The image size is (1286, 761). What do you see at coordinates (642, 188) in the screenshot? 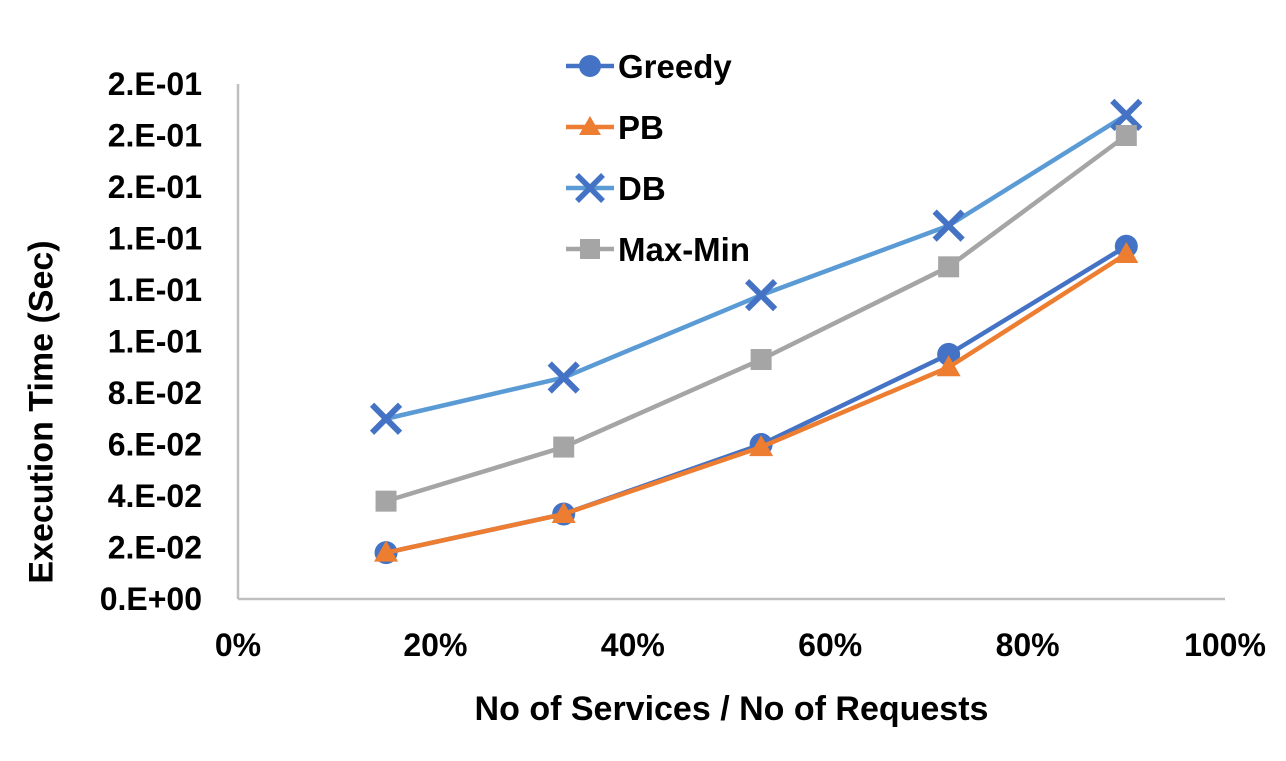
I see `legend-label: DB` at bounding box center [642, 188].